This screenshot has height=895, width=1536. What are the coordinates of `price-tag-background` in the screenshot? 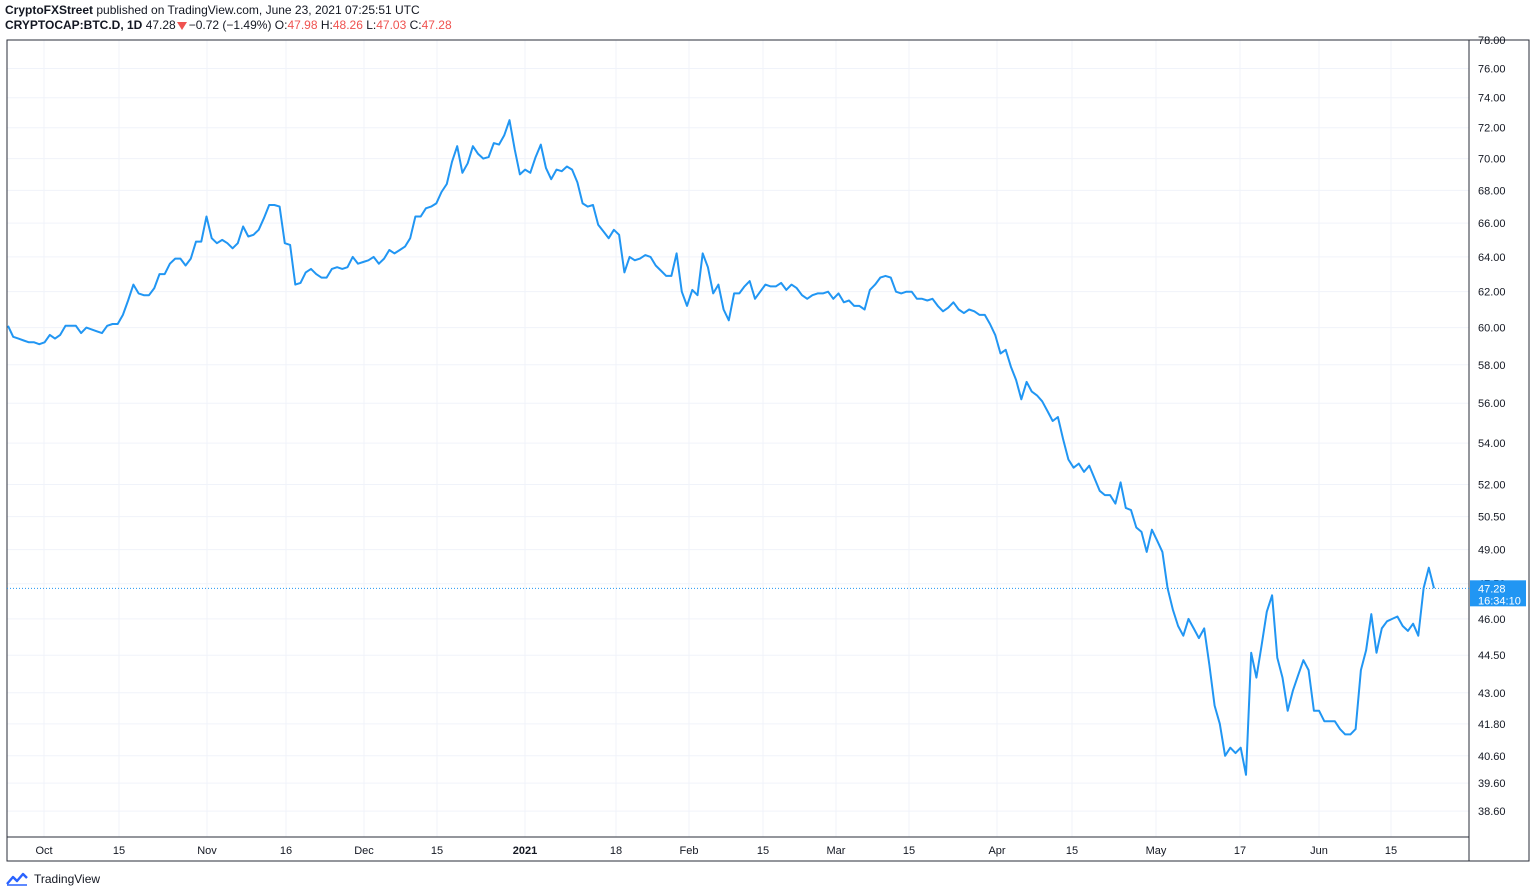 It's located at (1498, 593).